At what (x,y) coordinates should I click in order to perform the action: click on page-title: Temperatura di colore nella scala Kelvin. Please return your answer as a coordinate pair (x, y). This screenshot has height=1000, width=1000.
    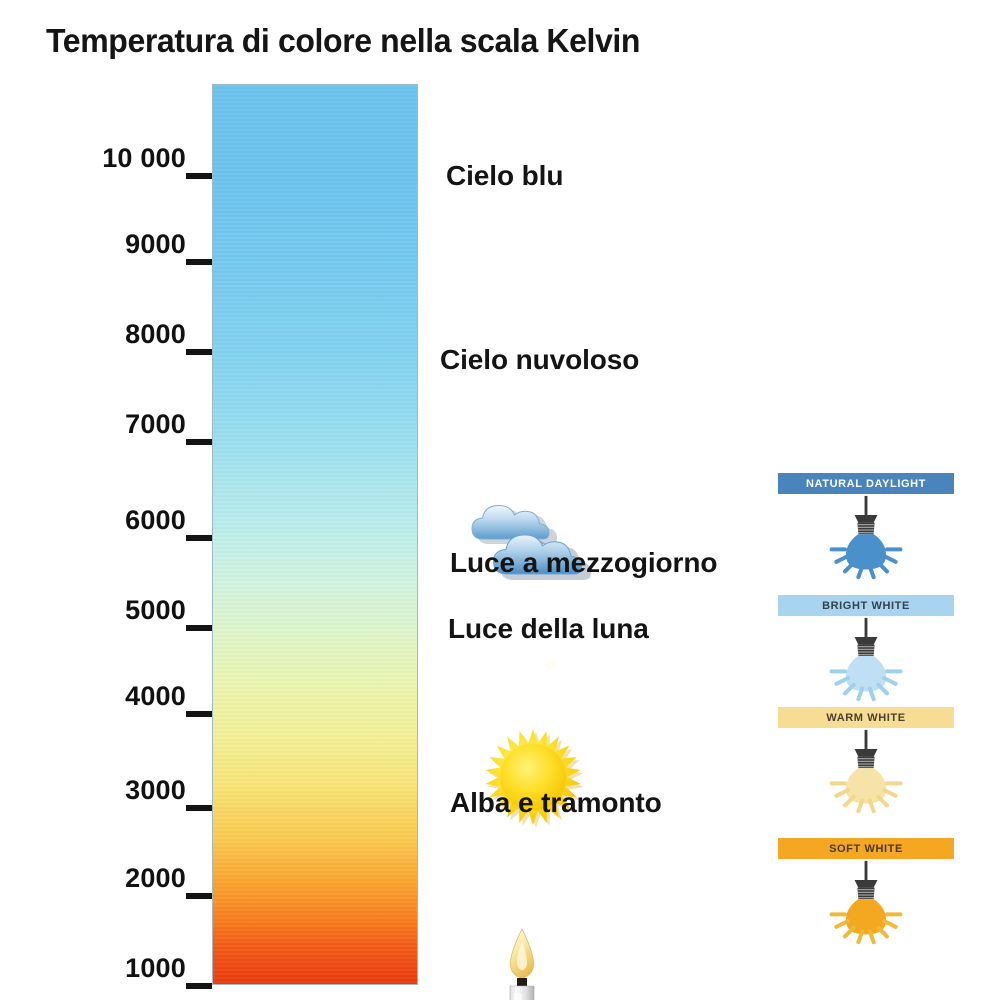
    Looking at the image, I should click on (343, 40).